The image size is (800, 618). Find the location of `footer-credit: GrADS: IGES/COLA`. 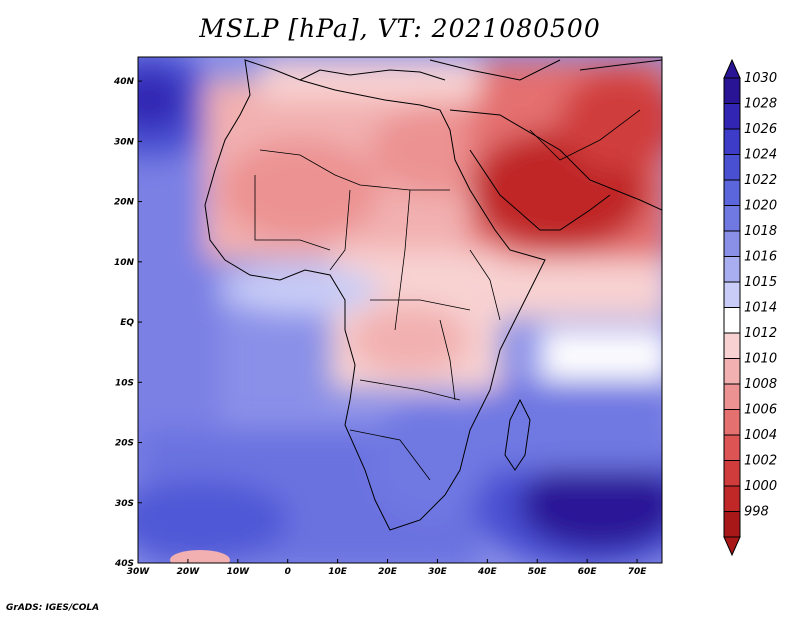

footer-credit: GrADS: IGES/COLA is located at coordinates (53, 608).